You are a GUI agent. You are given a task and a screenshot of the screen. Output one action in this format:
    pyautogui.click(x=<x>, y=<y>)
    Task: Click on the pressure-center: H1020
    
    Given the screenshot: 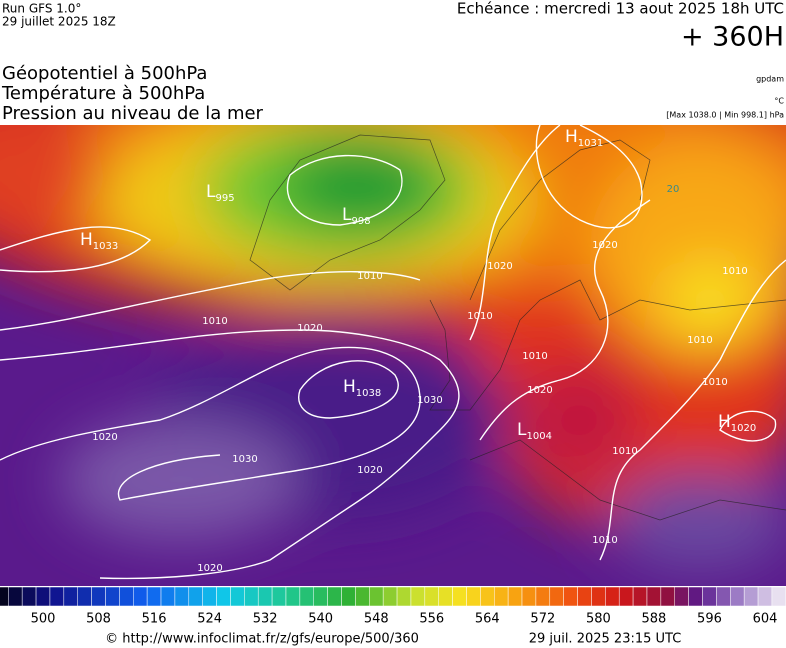 What is the action you would take?
    pyautogui.click(x=737, y=423)
    